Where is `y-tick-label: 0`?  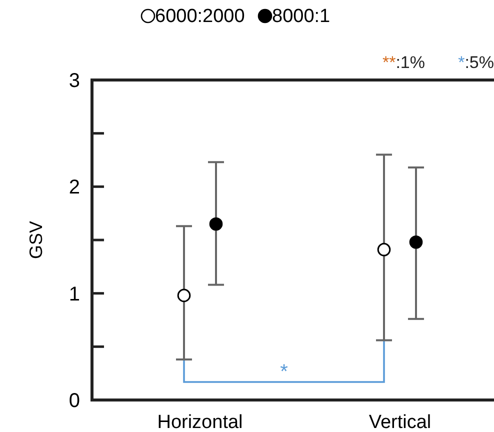
y-tick-label: 0 is located at coordinates (74, 401).